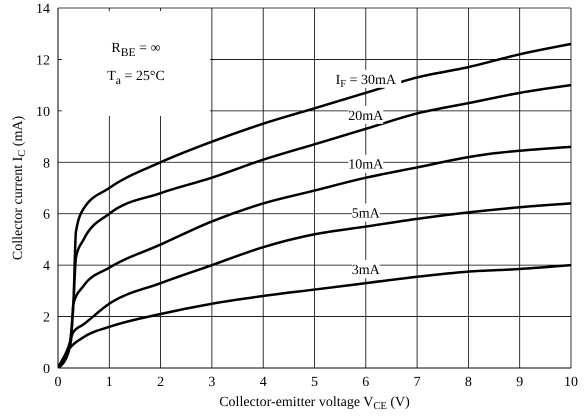  Describe the element at coordinates (520, 382) in the screenshot. I see `x-tick-label: 9` at that location.